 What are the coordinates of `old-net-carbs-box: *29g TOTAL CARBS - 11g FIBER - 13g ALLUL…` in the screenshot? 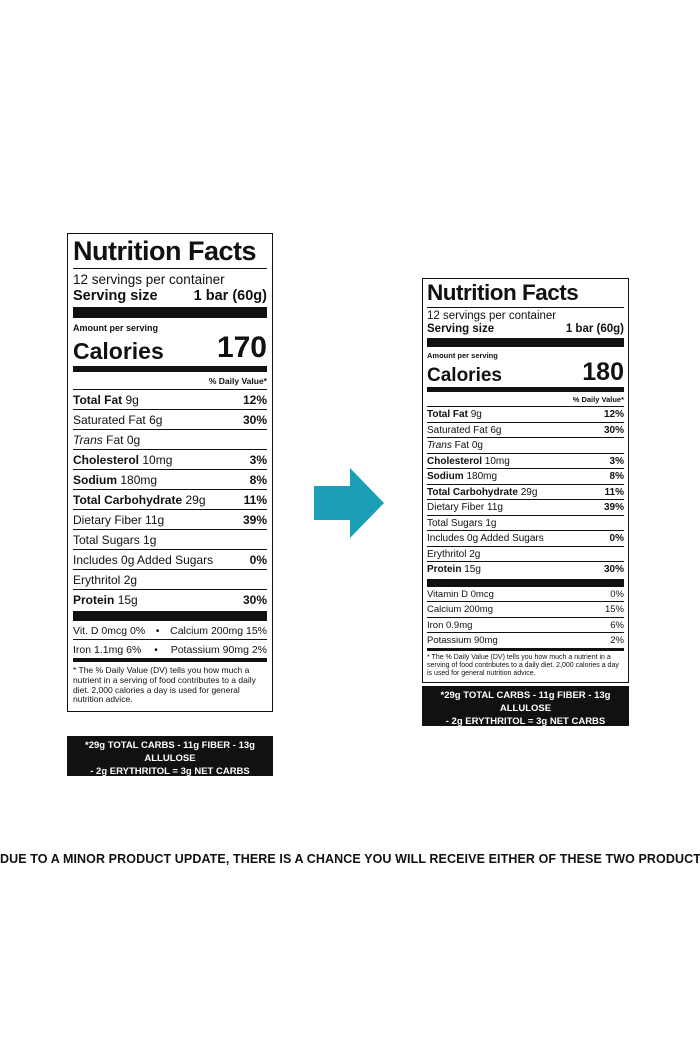 It's located at (170, 756).